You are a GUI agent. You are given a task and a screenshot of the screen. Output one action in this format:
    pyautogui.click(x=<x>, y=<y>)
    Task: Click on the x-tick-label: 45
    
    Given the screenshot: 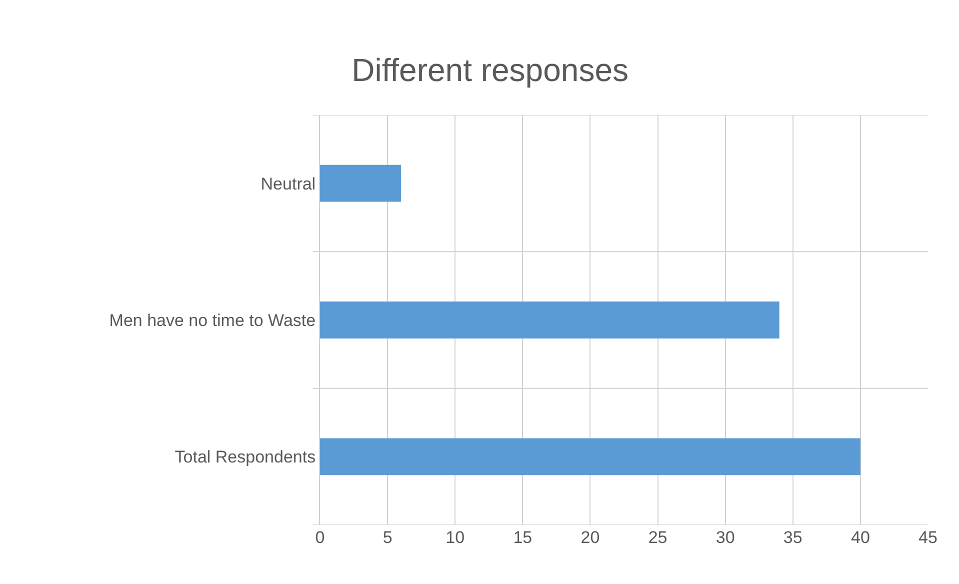 What is the action you would take?
    pyautogui.click(x=928, y=537)
    